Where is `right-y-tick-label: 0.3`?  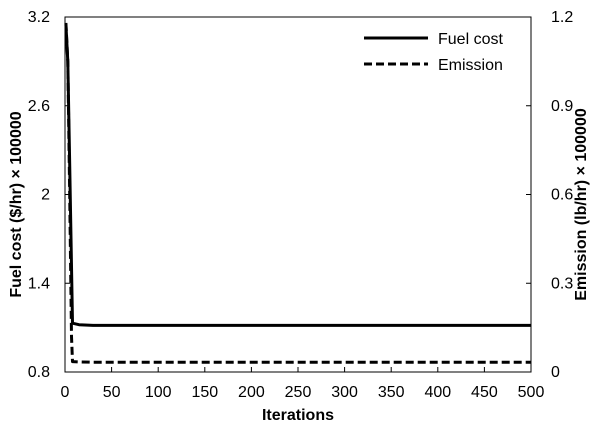 right-y-tick-label: 0.3 is located at coordinates (562, 283).